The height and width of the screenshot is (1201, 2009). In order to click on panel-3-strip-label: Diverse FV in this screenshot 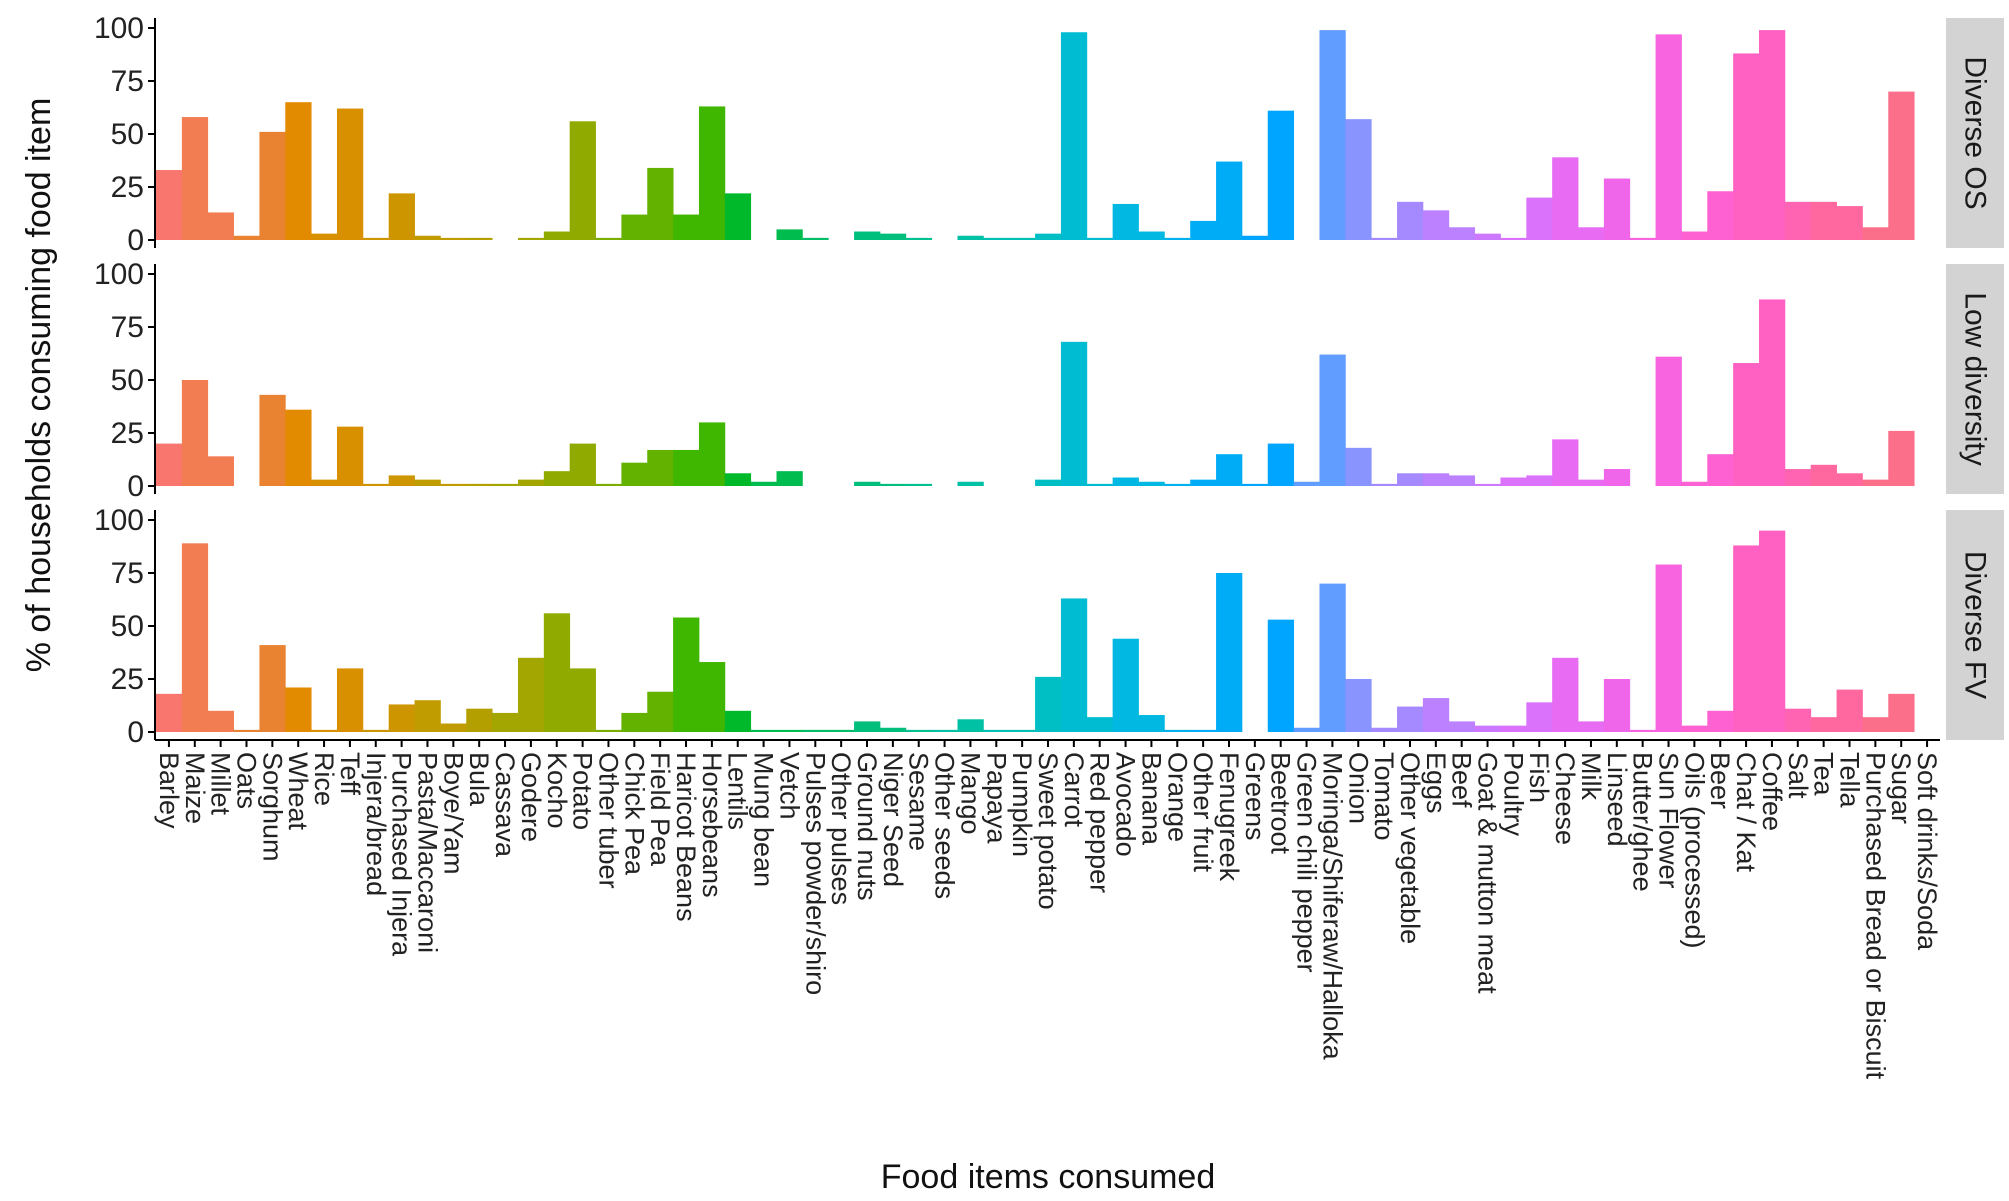, I will do `click(1975, 625)`.